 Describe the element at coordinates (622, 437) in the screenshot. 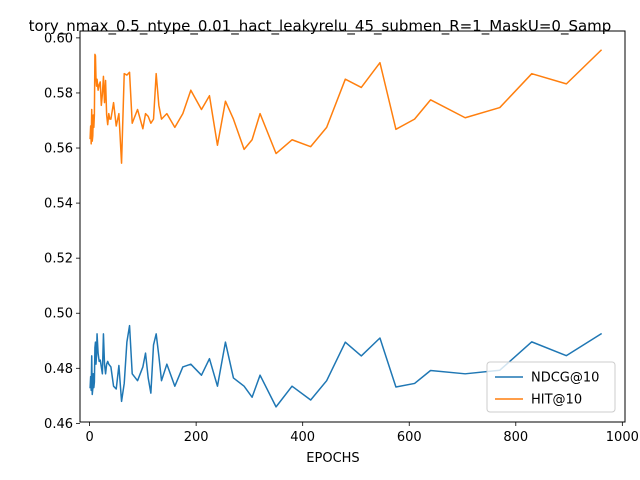

I see `x-tick-label: 1000` at that location.